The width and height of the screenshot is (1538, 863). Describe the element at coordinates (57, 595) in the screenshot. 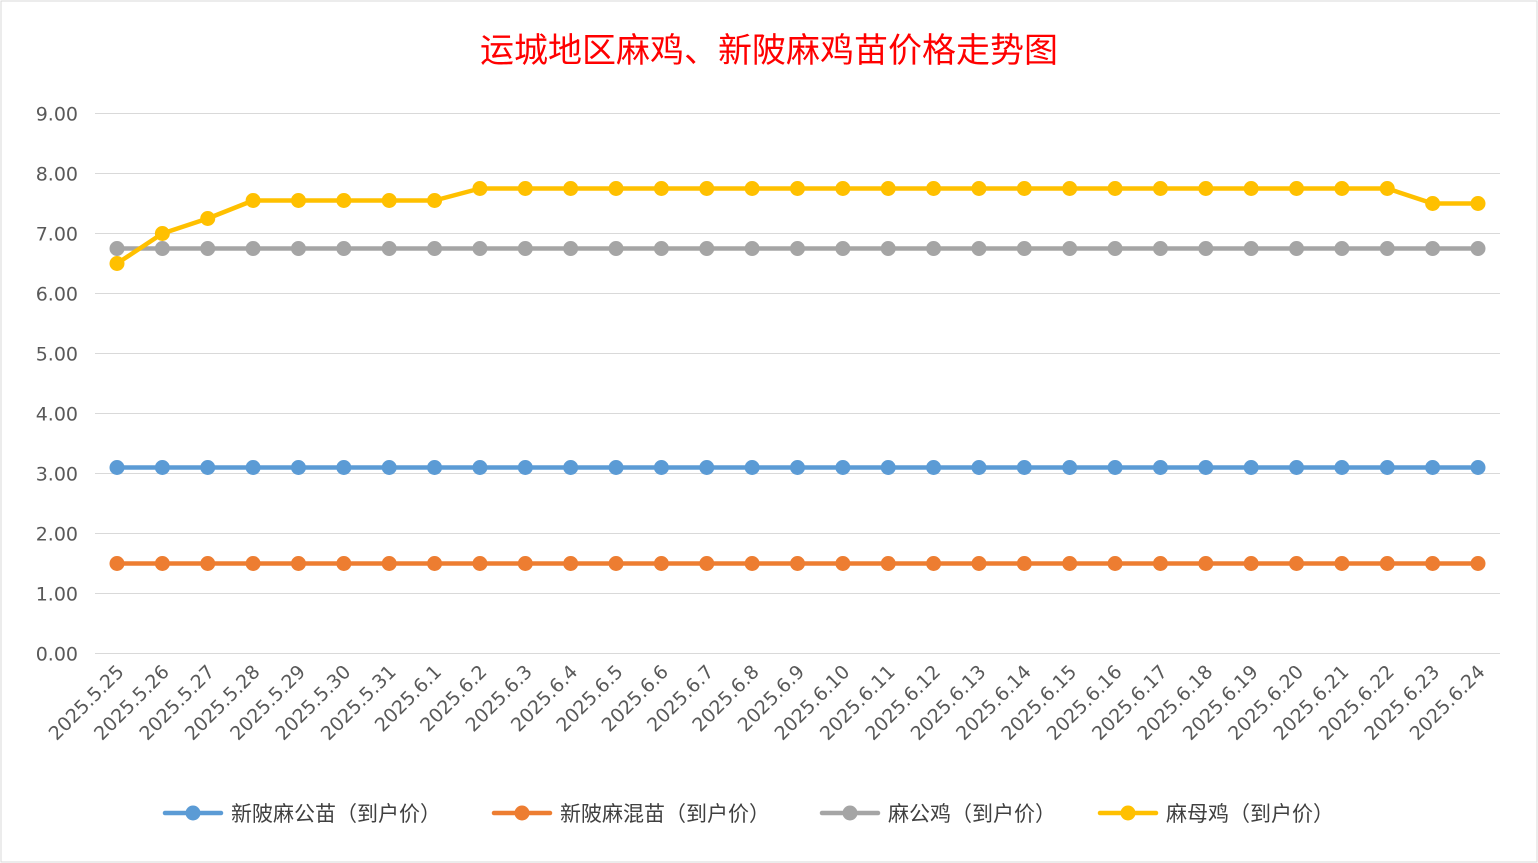

I see `y-tick-label: 1.00` at that location.